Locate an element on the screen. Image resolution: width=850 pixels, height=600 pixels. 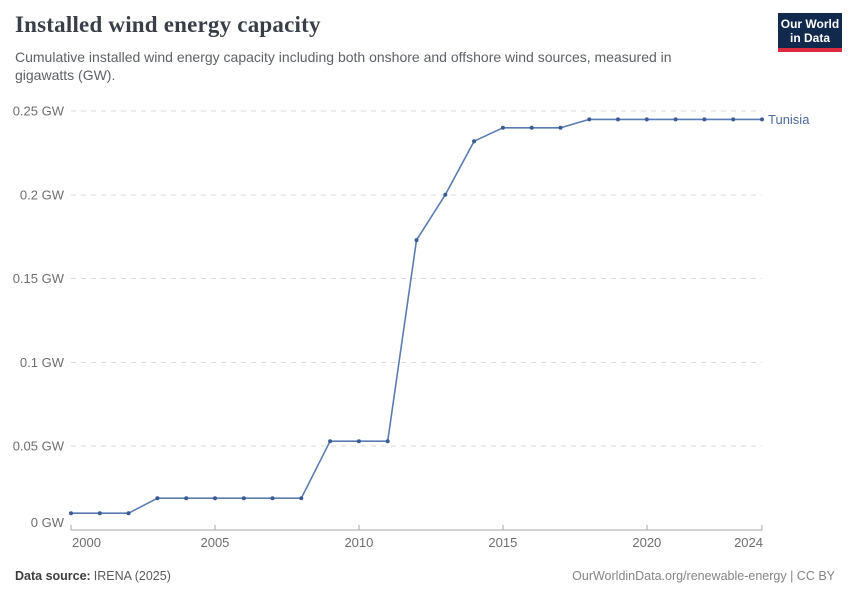
page-title: Installed wind energy capacity is located at coordinates (168, 24).